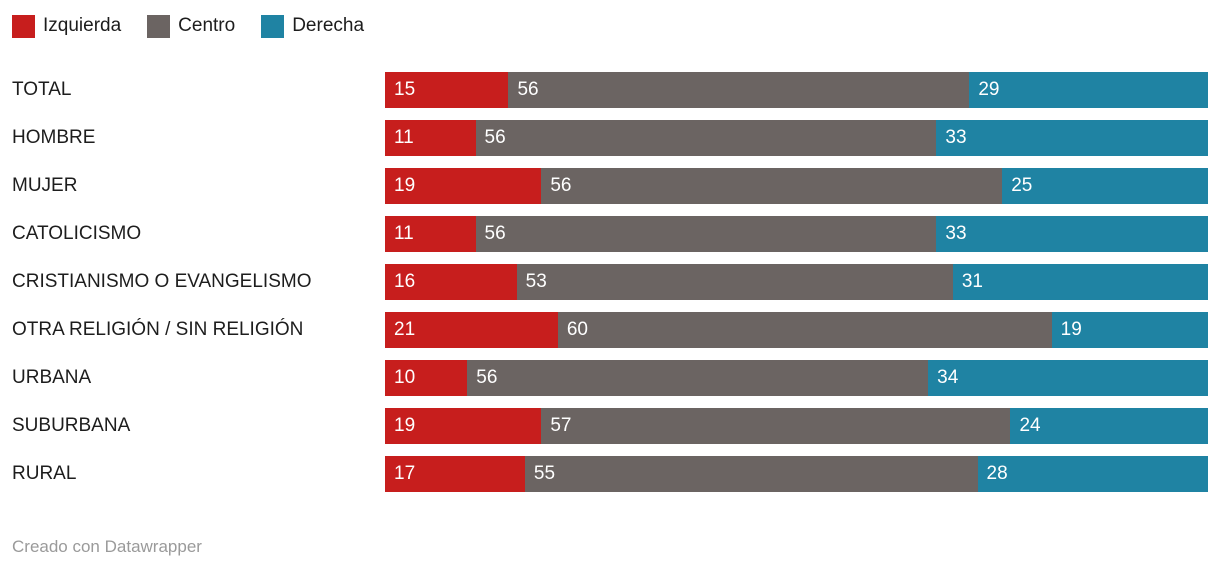 The width and height of the screenshot is (1220, 570). I want to click on bar-segment-izquierda: 17, so click(455, 474).